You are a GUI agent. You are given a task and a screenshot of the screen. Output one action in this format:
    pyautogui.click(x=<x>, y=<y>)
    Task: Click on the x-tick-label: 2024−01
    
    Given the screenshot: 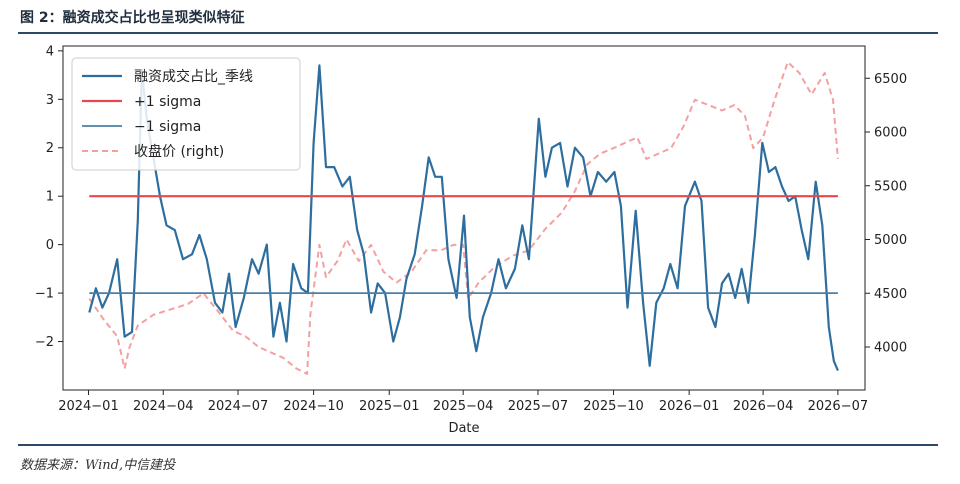 What is the action you would take?
    pyautogui.click(x=88, y=406)
    